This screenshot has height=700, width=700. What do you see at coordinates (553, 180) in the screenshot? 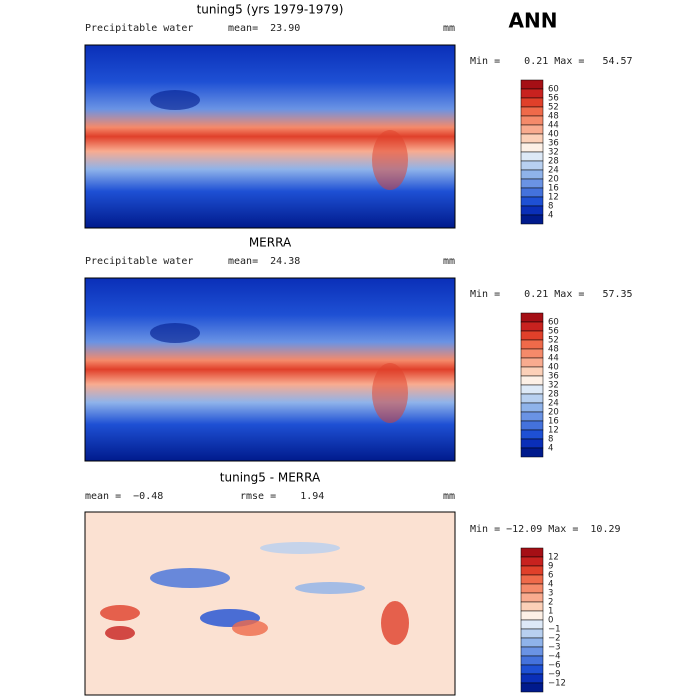
I see `colorbar-label: 20` at bounding box center [553, 180].